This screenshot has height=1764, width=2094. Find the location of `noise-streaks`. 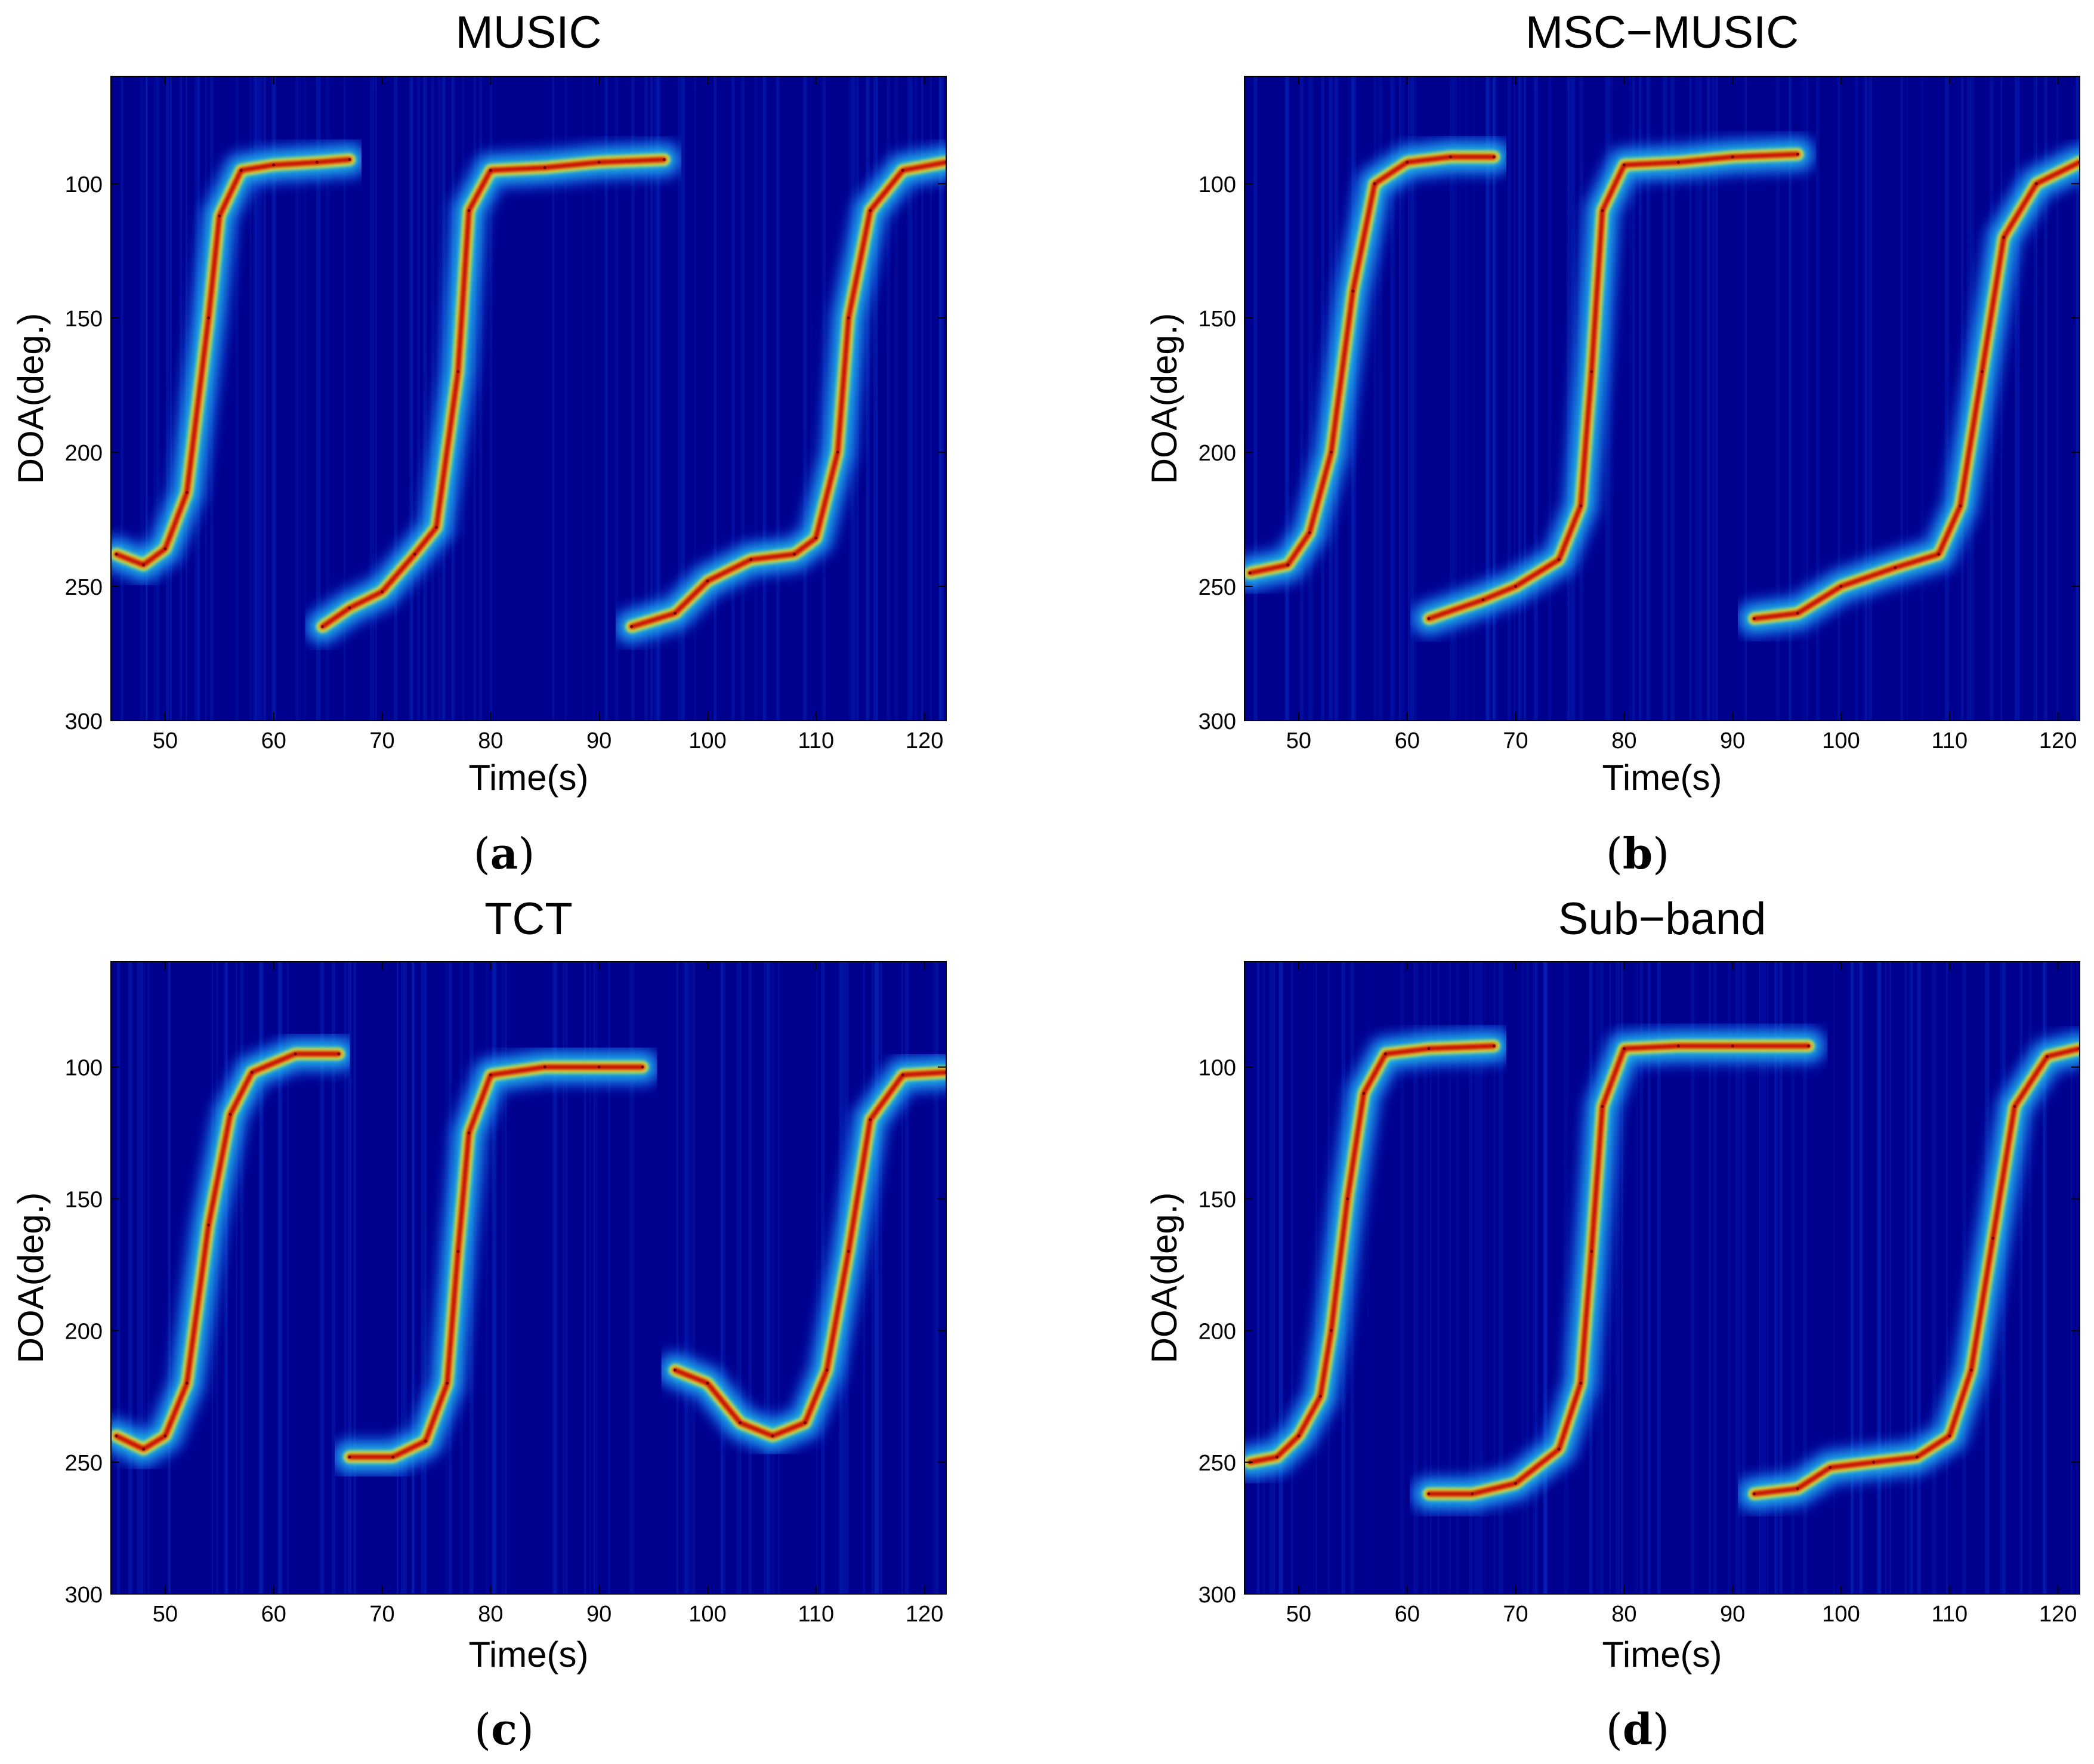

noise-streaks is located at coordinates (532, 399).